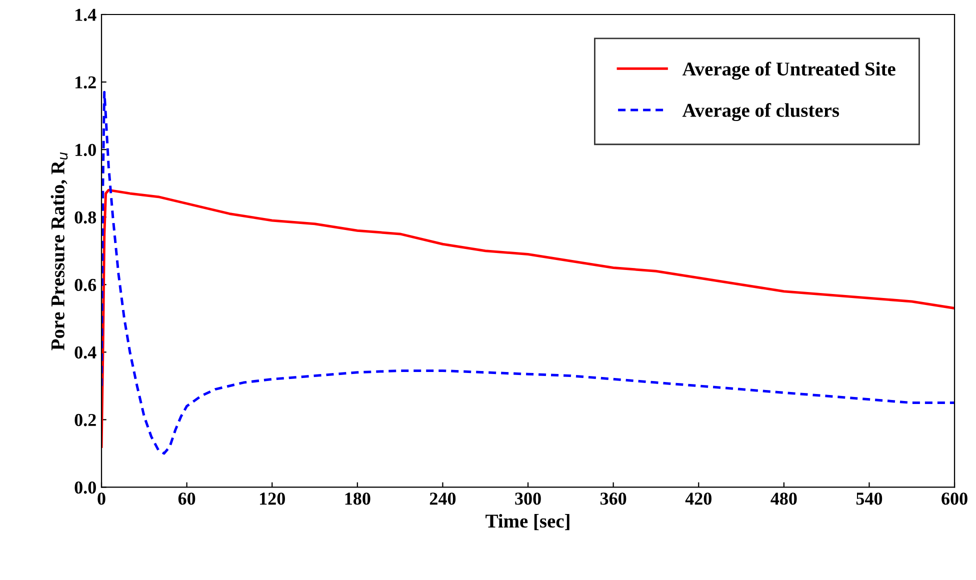  I want to click on y-tick-label: 0.6, so click(85, 285).